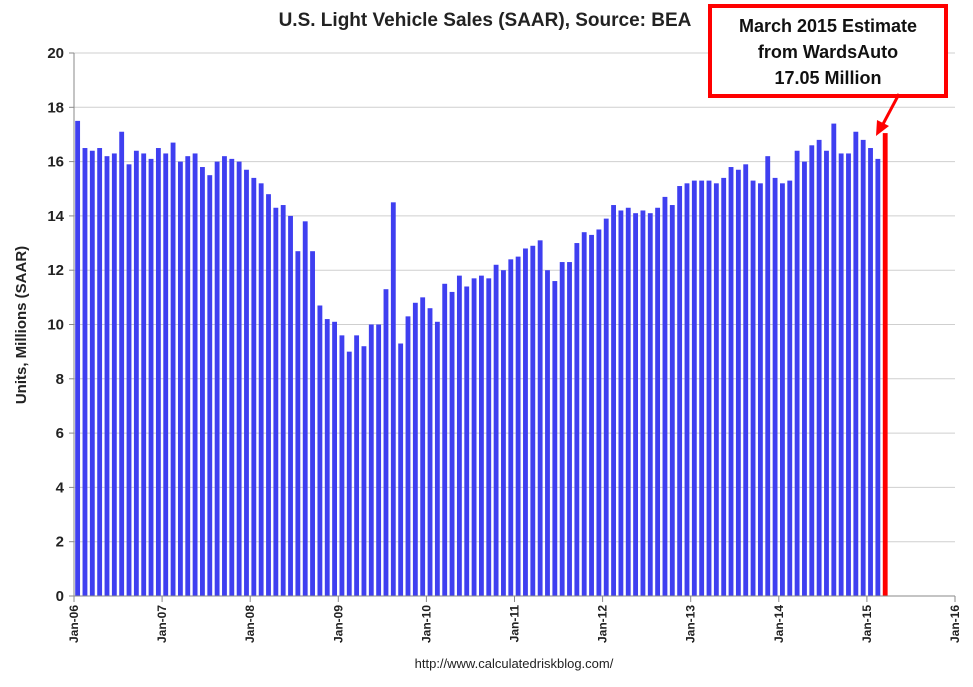 This screenshot has height=687, width=973. I want to click on y-tick-label: 14, so click(55, 216).